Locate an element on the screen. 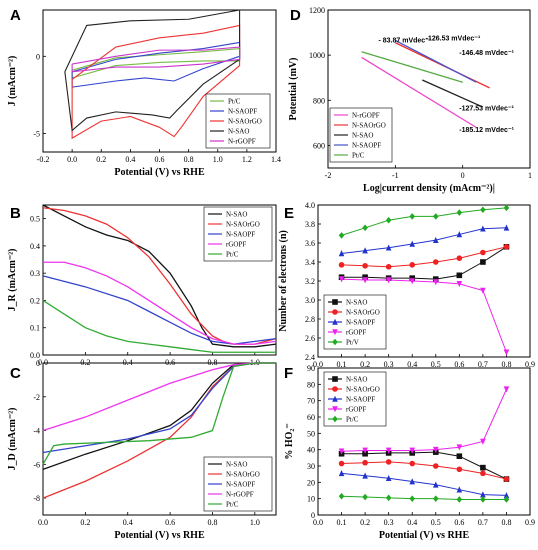 The image size is (538, 550). legend-entry: rGOPF is located at coordinates (236, 245).